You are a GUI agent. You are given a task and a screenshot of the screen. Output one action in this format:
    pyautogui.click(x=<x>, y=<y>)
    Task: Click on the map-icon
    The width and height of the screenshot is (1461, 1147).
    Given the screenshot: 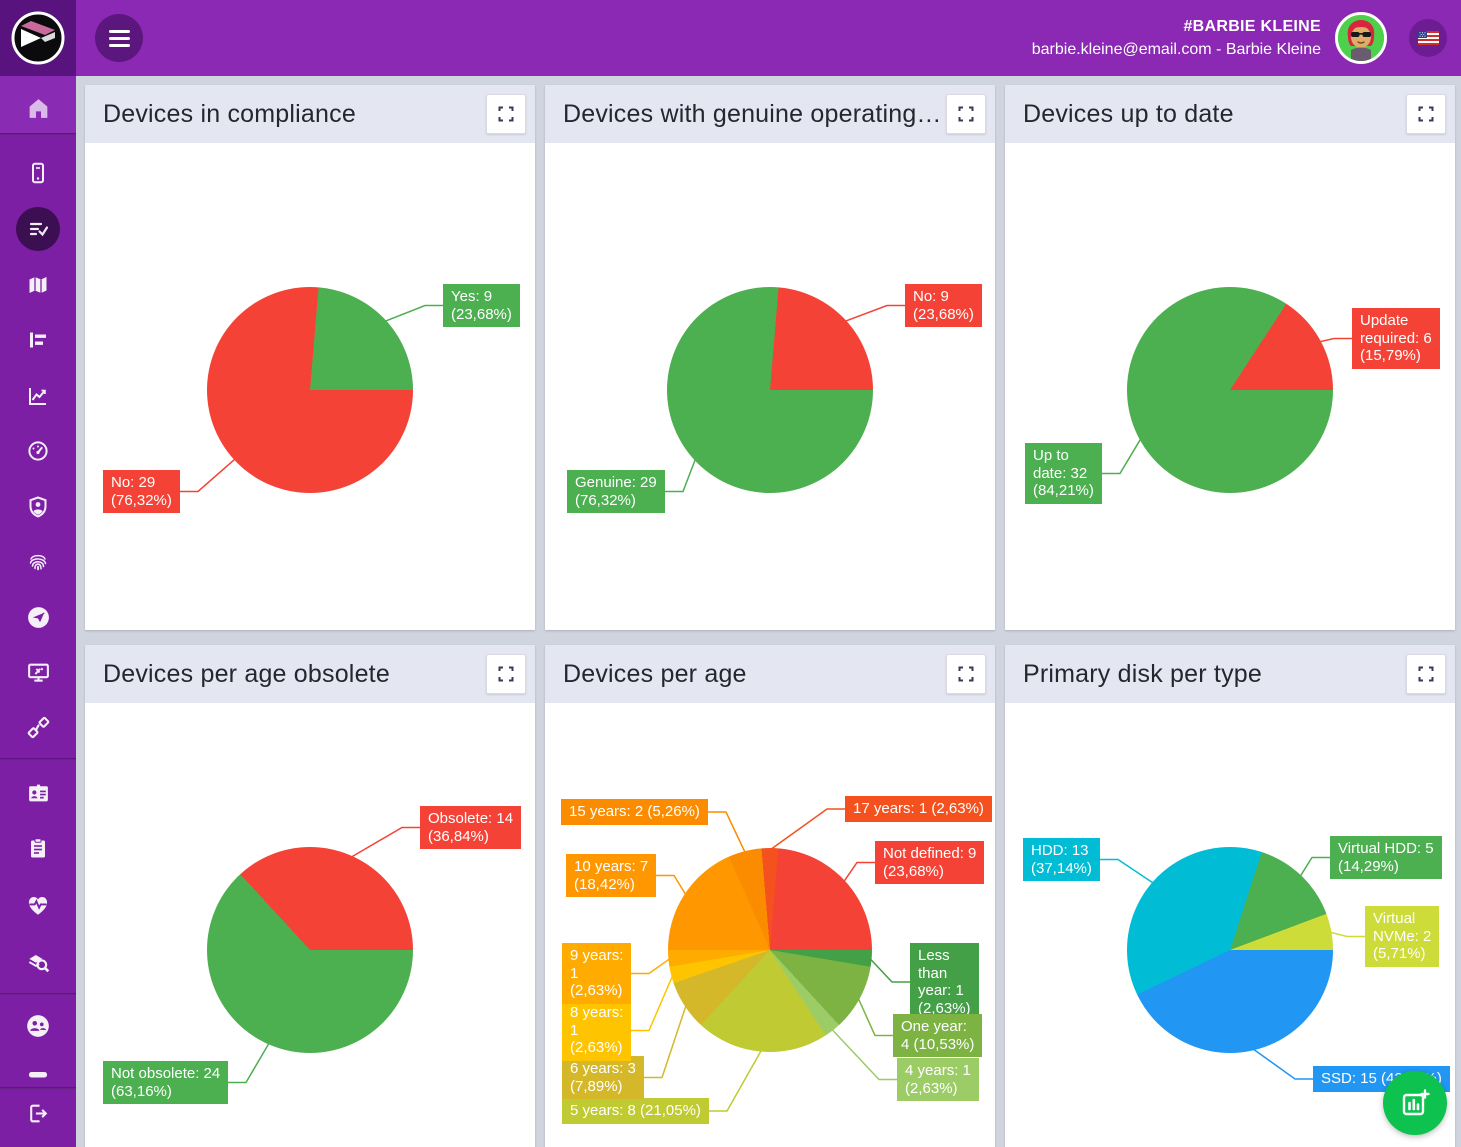 What is the action you would take?
    pyautogui.click(x=38, y=285)
    